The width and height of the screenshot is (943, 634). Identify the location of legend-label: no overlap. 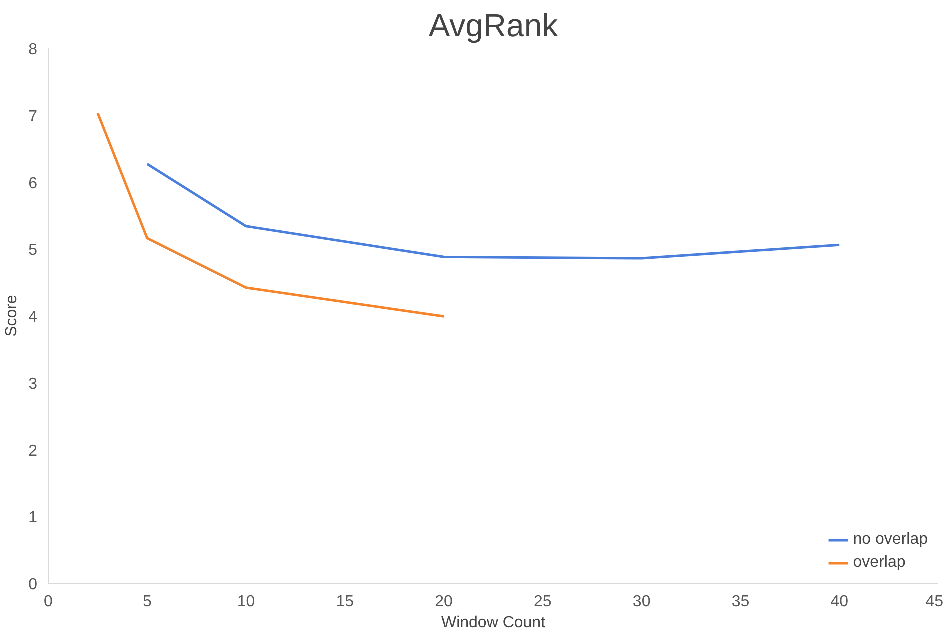
(890, 540).